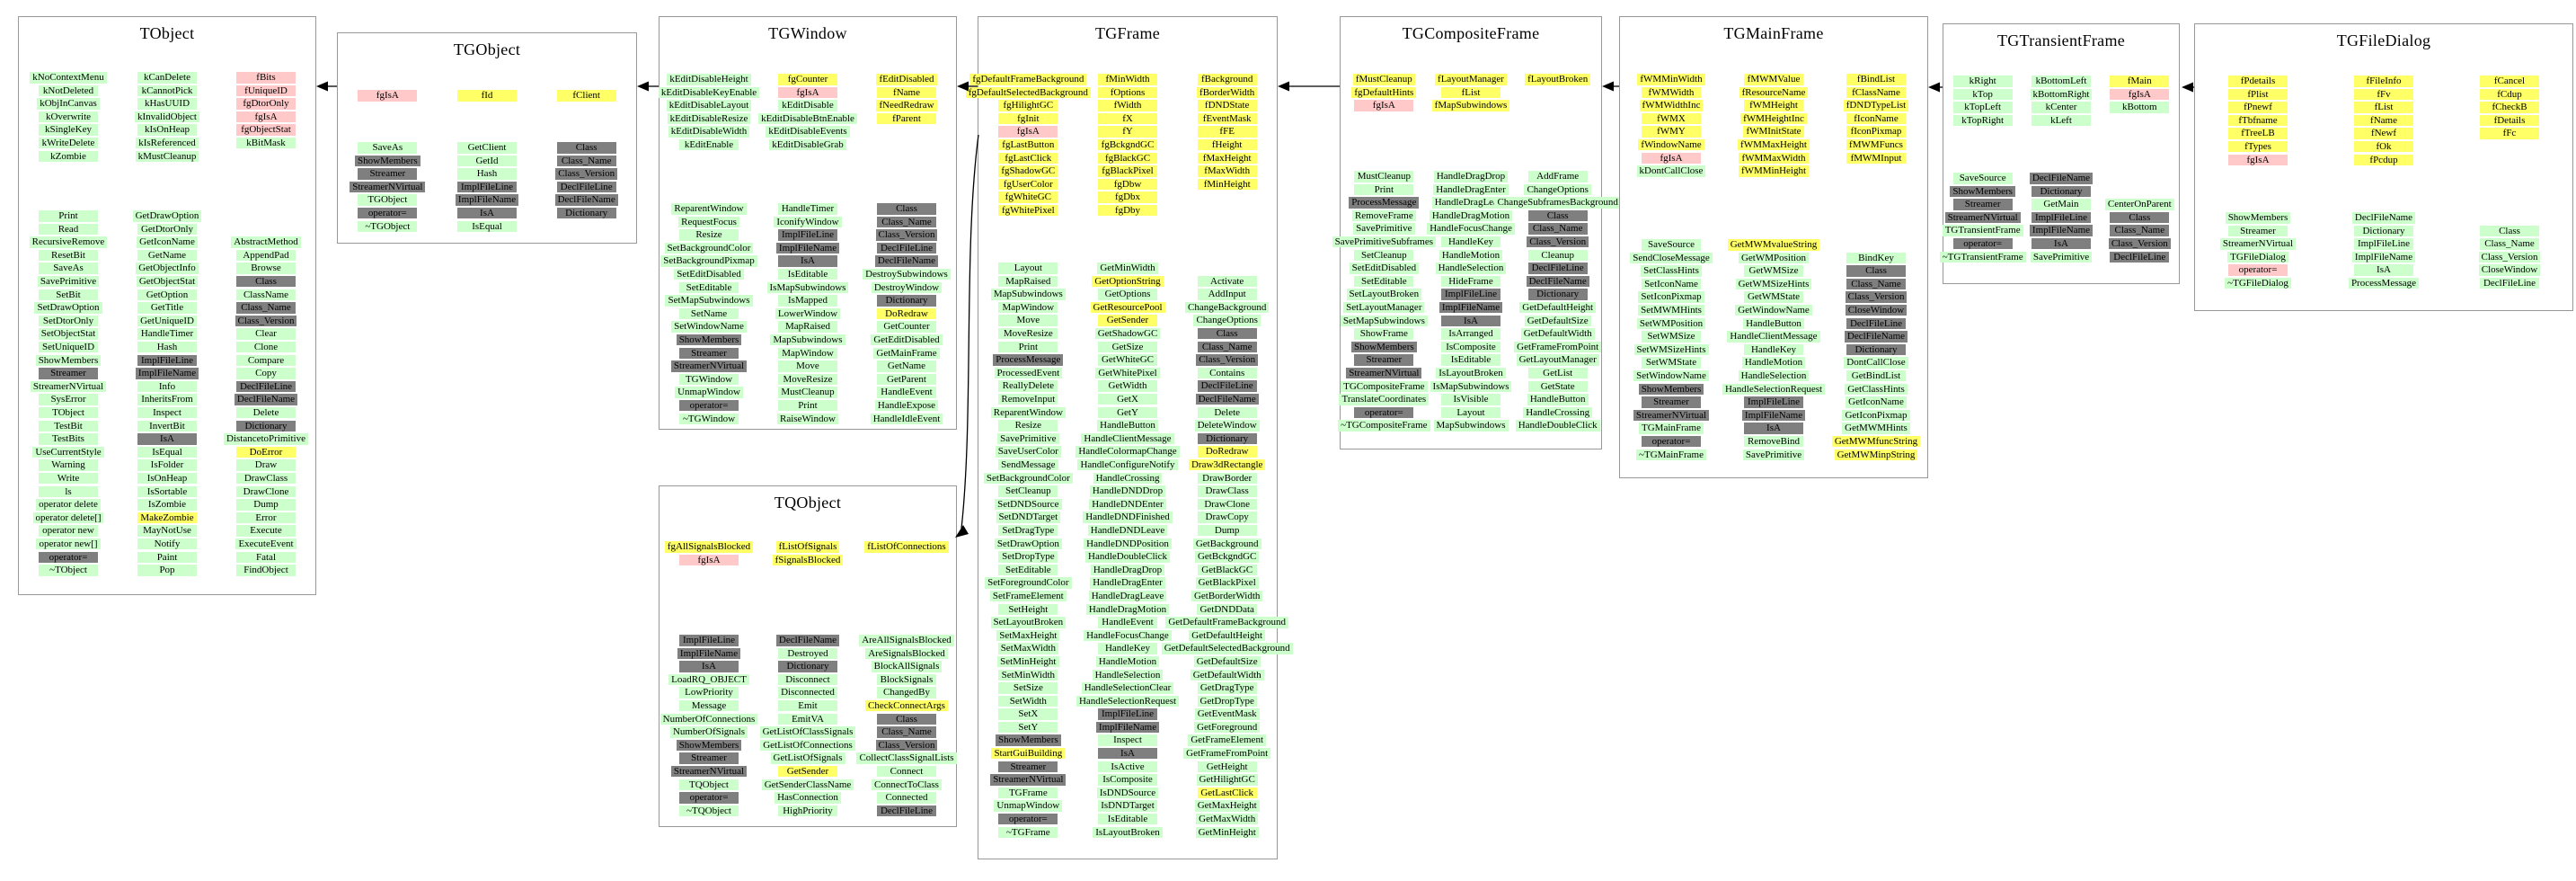  What do you see at coordinates (1983, 231) in the screenshot?
I see `method-tgtransientframe: TGTransientFrame` at bounding box center [1983, 231].